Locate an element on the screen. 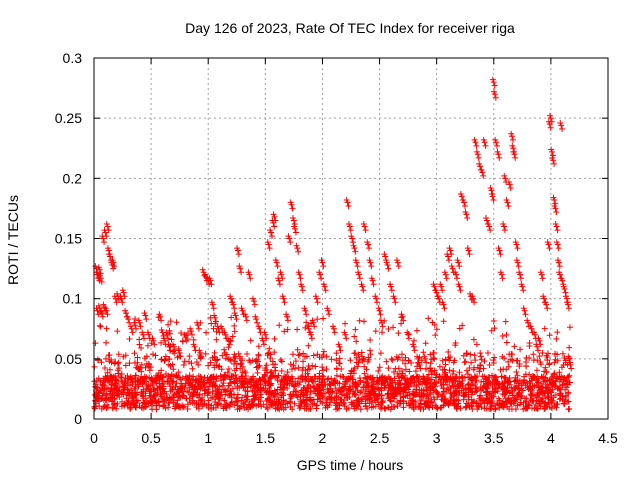 Image resolution: width=640 pixels, height=480 pixels. x-tick-label: 3.5 is located at coordinates (494, 438).